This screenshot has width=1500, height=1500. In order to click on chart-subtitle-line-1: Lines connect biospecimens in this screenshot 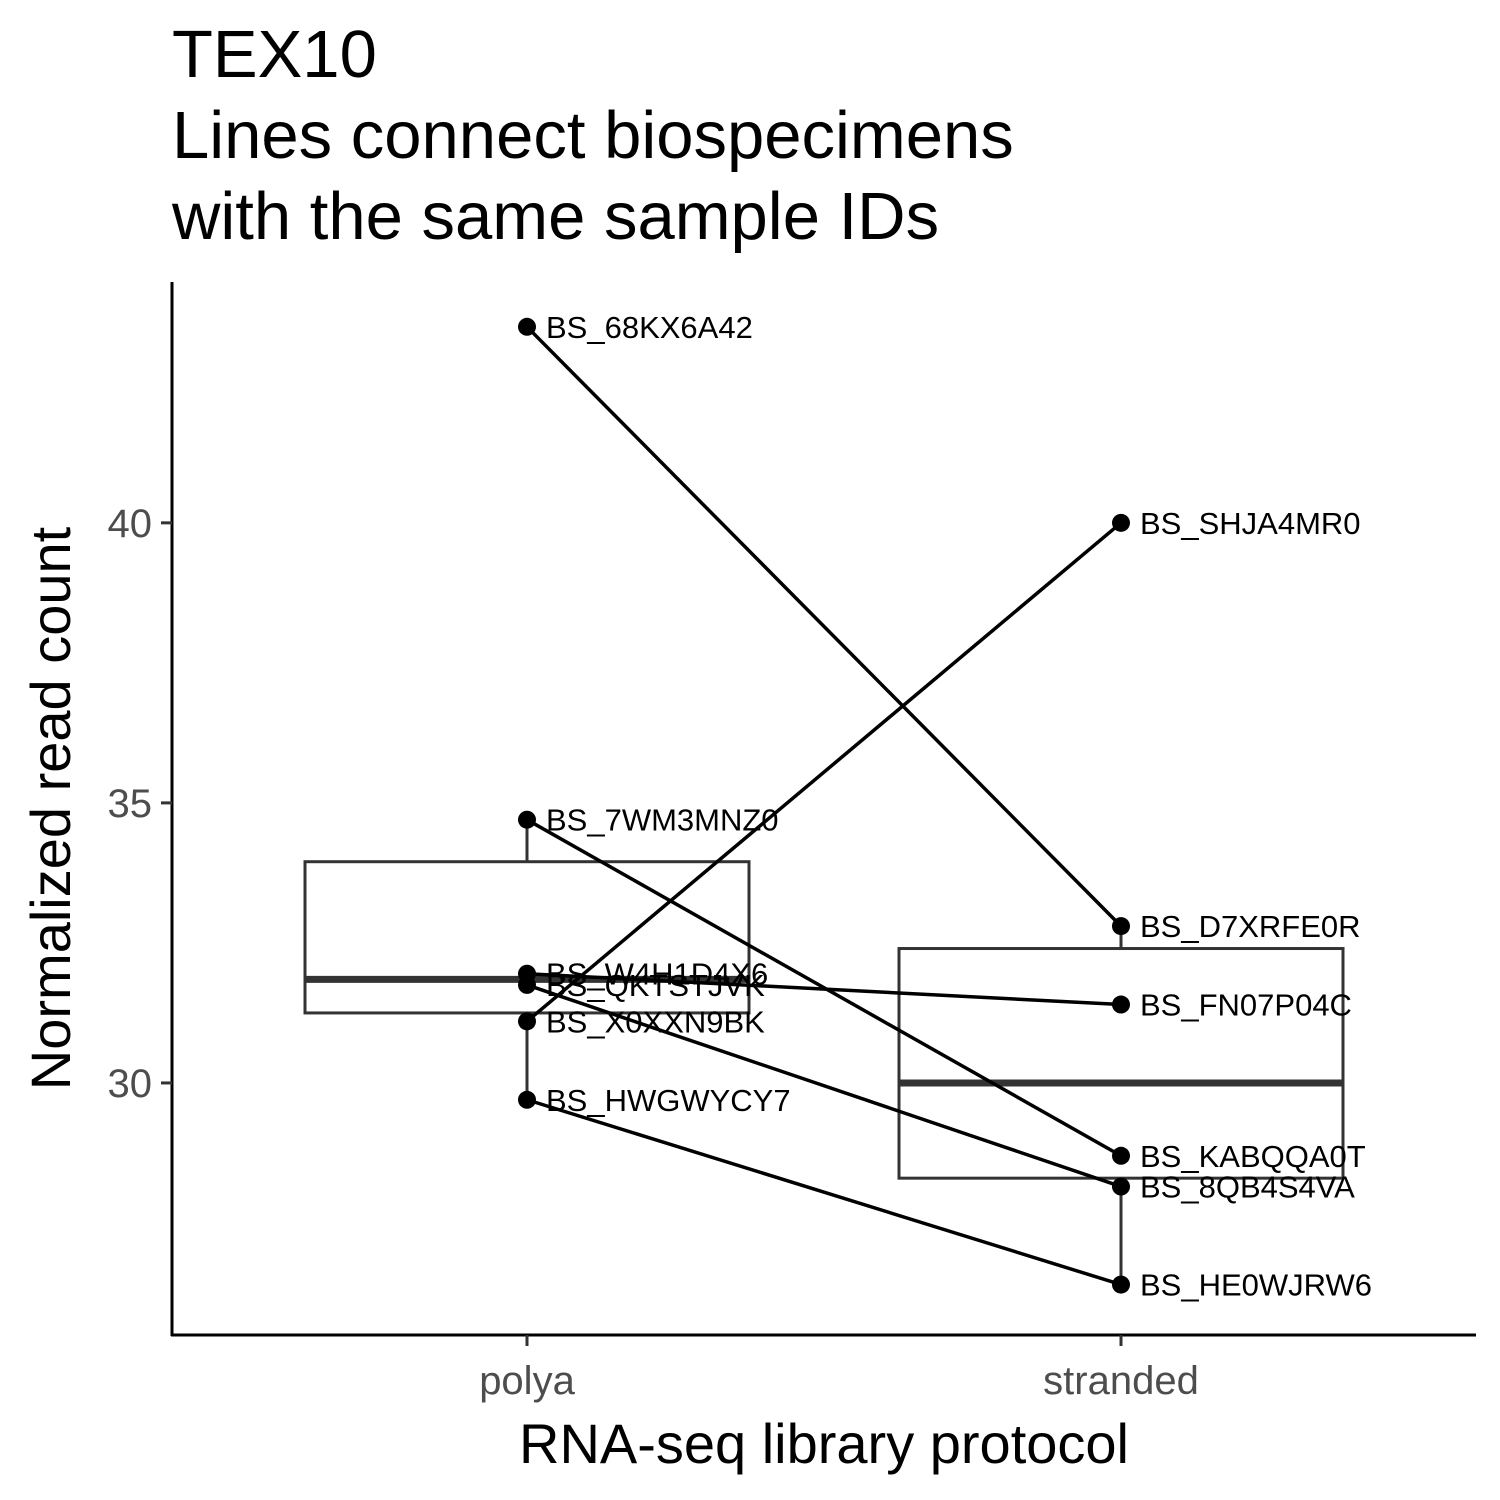, I will do `click(593, 135)`.